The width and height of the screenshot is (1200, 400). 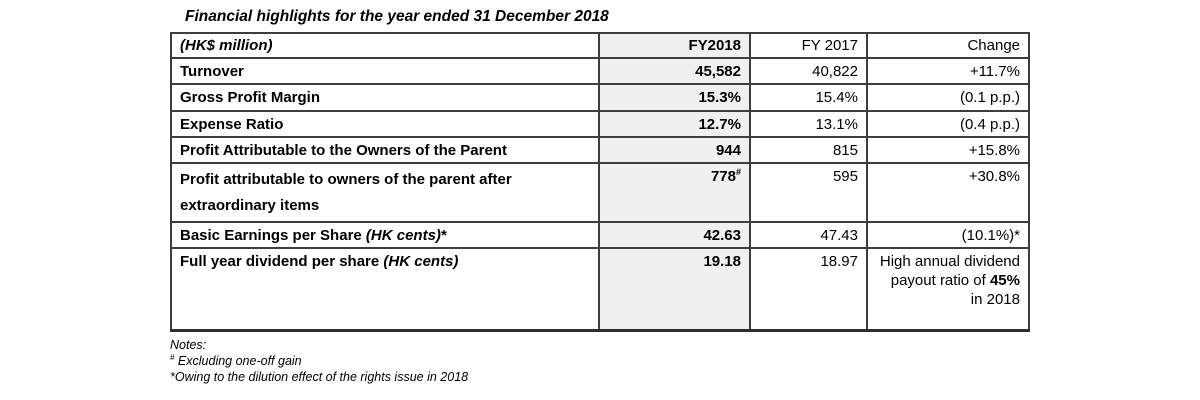 I want to click on change-value: (0.1 p.p.), so click(x=989, y=97).